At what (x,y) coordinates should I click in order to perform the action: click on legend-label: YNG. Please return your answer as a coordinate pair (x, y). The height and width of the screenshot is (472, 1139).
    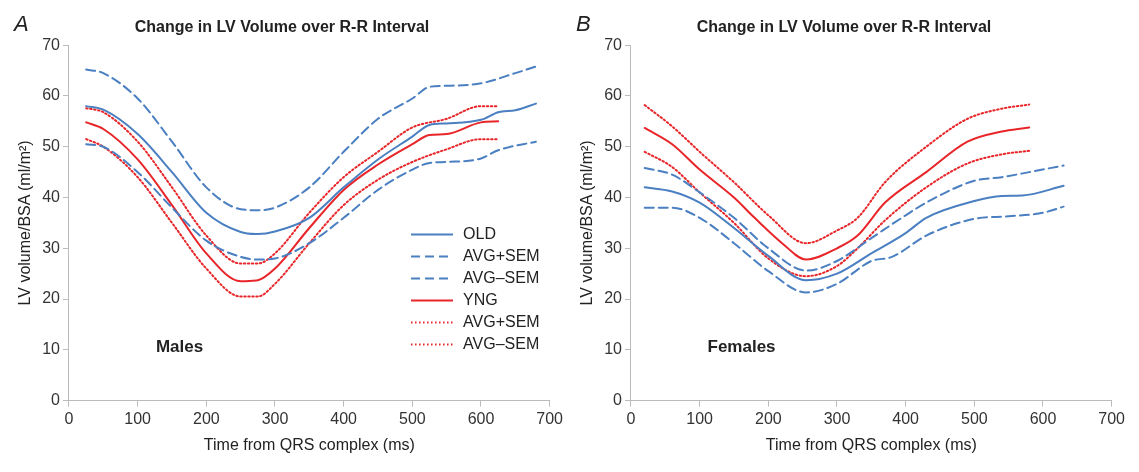
    Looking at the image, I should click on (480, 300).